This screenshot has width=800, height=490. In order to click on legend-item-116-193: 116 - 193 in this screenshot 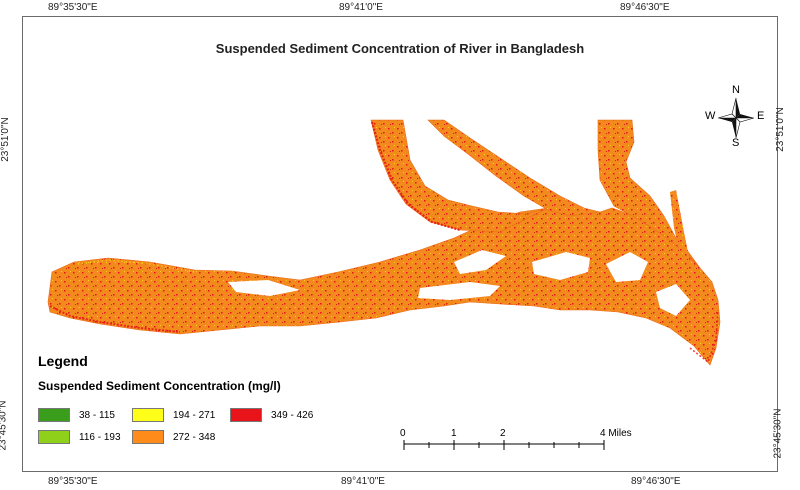, I will do `click(79, 437)`.